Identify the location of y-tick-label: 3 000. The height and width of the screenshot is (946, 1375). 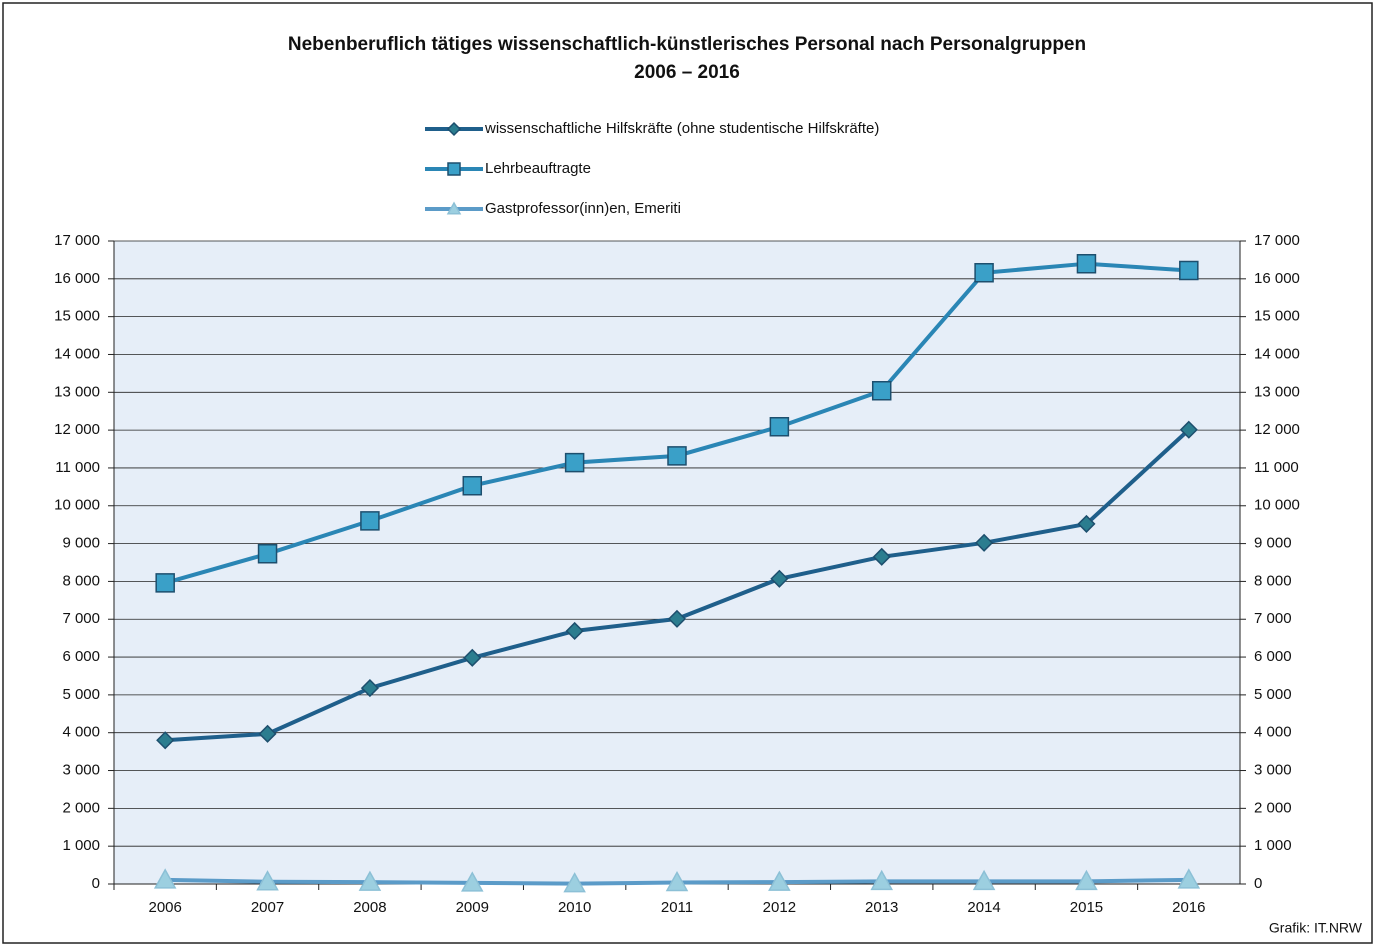
(81, 769).